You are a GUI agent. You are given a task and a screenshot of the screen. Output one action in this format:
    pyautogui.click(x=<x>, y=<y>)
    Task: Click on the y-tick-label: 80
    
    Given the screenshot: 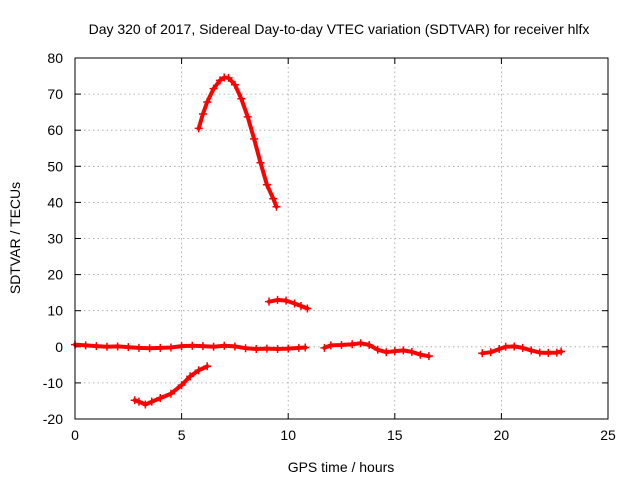 What is the action you would take?
    pyautogui.click(x=55, y=58)
    